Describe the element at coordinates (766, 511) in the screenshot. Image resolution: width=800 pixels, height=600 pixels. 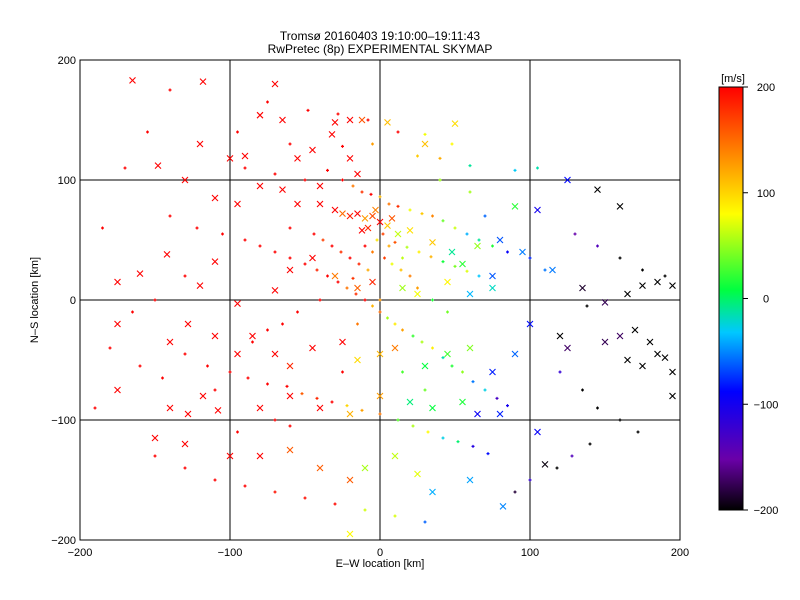
I see `colorbar-tick-label: −200` at that location.